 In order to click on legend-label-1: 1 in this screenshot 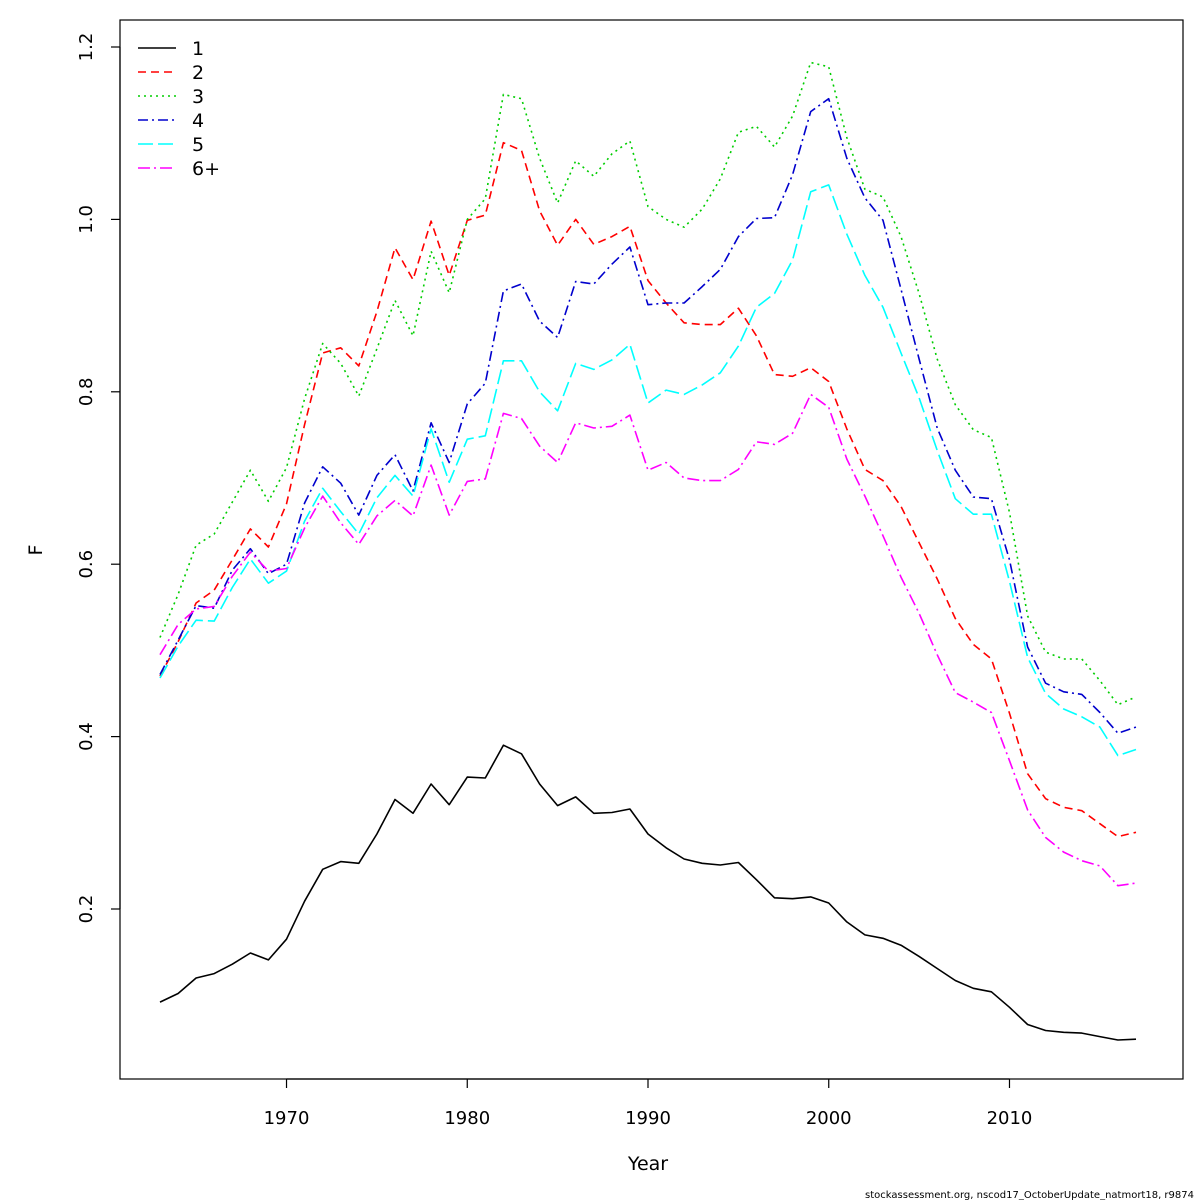, I will do `click(198, 49)`.